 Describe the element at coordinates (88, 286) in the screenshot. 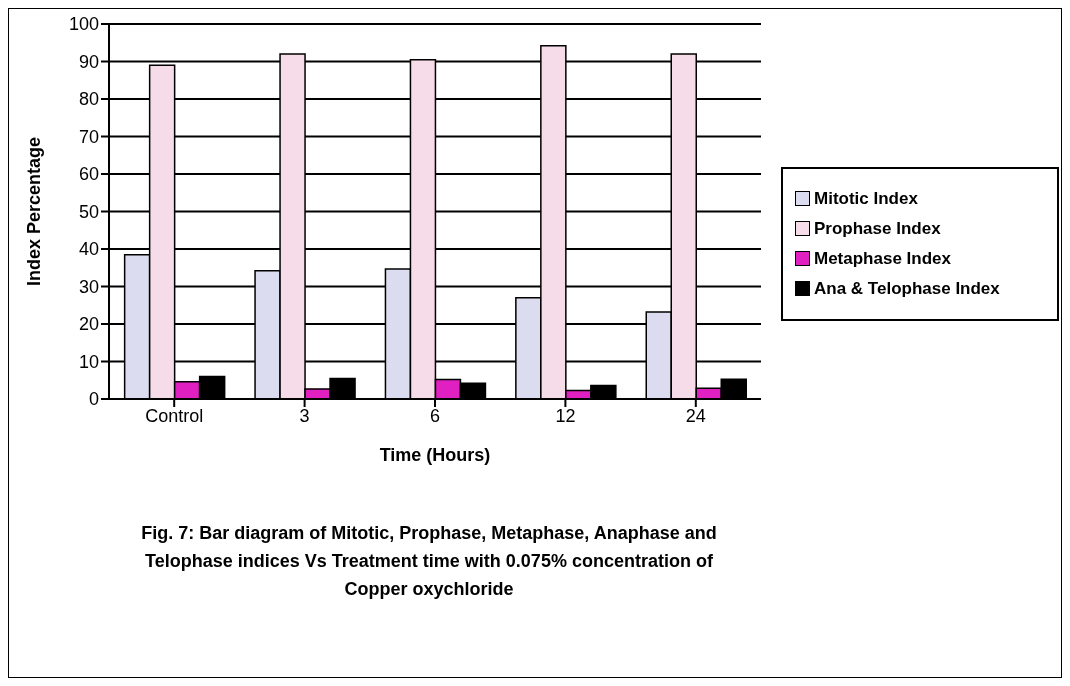

I see `y-tick-label: 30` at that location.